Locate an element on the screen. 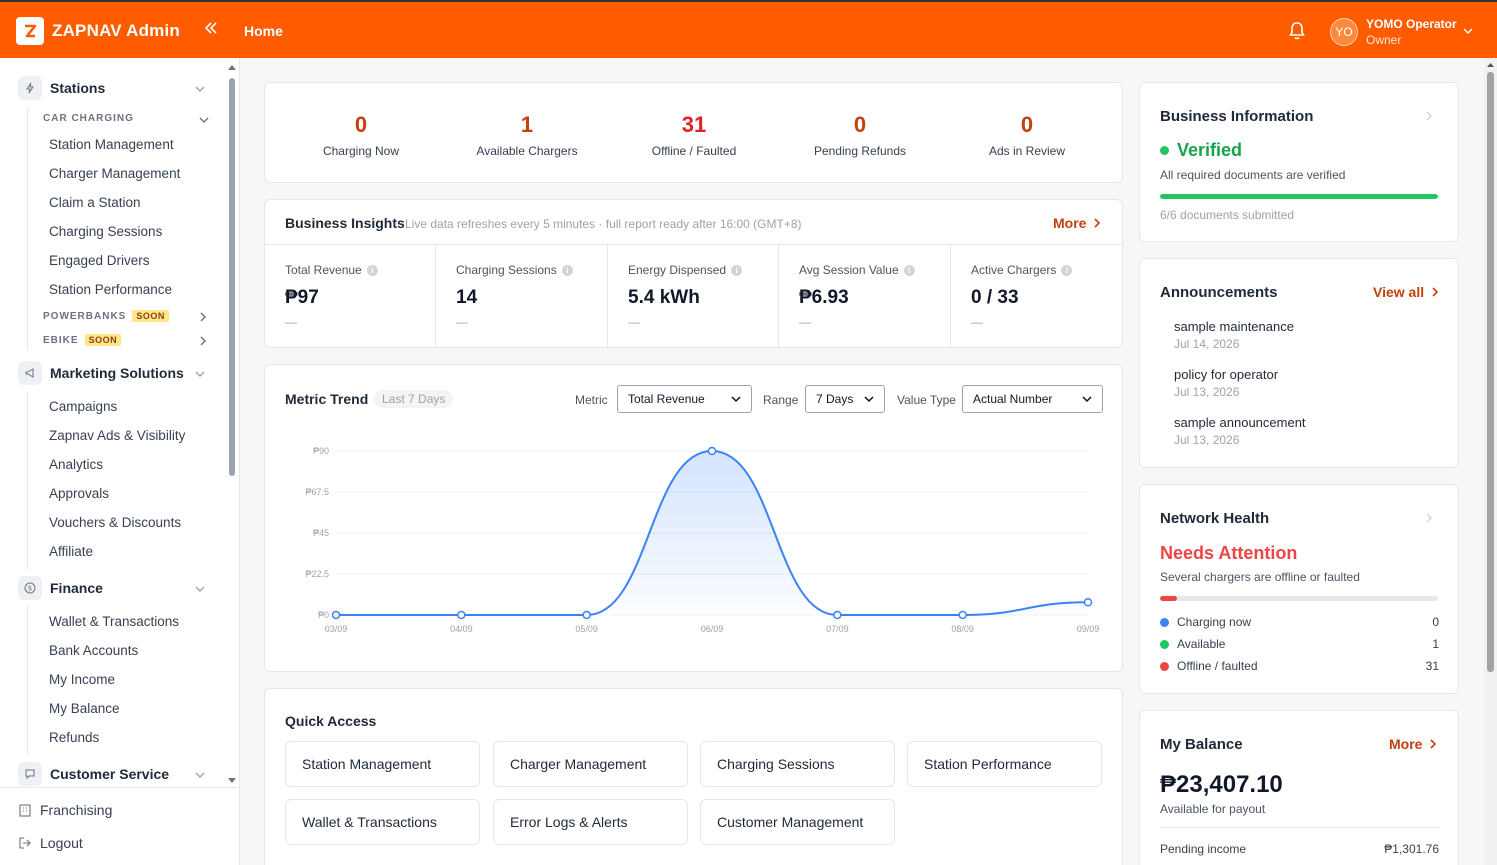 The image size is (1497, 865). sidebar-group-marketing: Marketing Solutions is located at coordinates (101, 373).